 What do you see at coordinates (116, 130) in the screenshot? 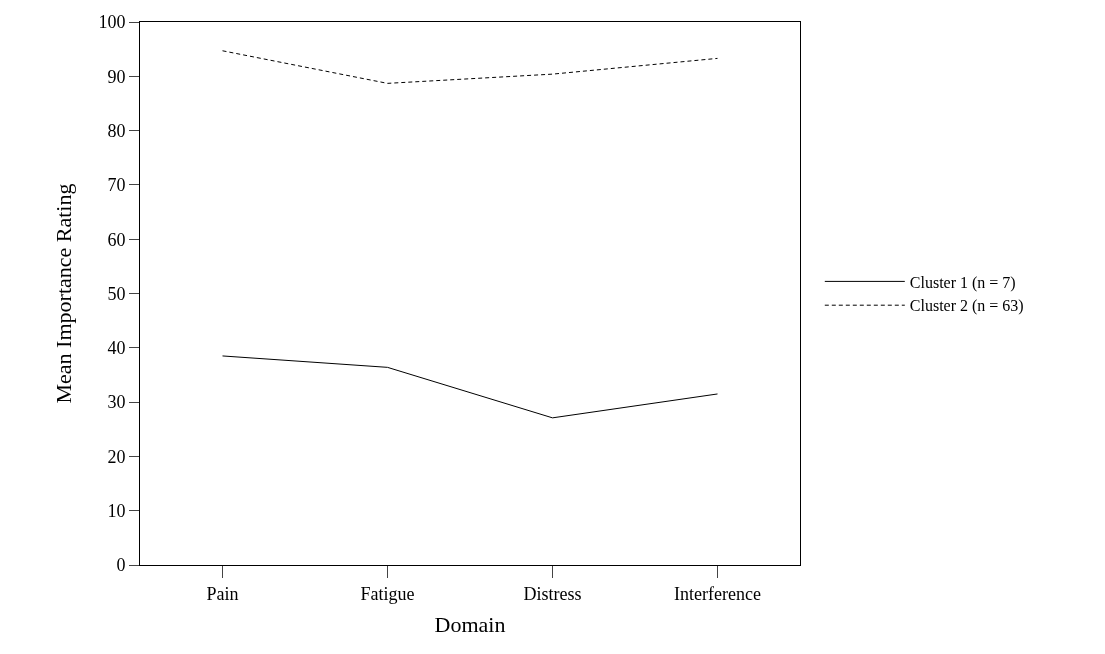
I see `y-tick-label: 80` at bounding box center [116, 130].